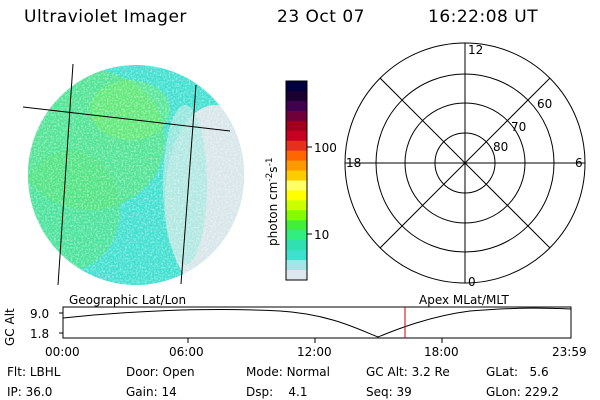  Describe the element at coordinates (40, 334) in the screenshot. I see `alt-tick-1-8: 1.8` at that location.